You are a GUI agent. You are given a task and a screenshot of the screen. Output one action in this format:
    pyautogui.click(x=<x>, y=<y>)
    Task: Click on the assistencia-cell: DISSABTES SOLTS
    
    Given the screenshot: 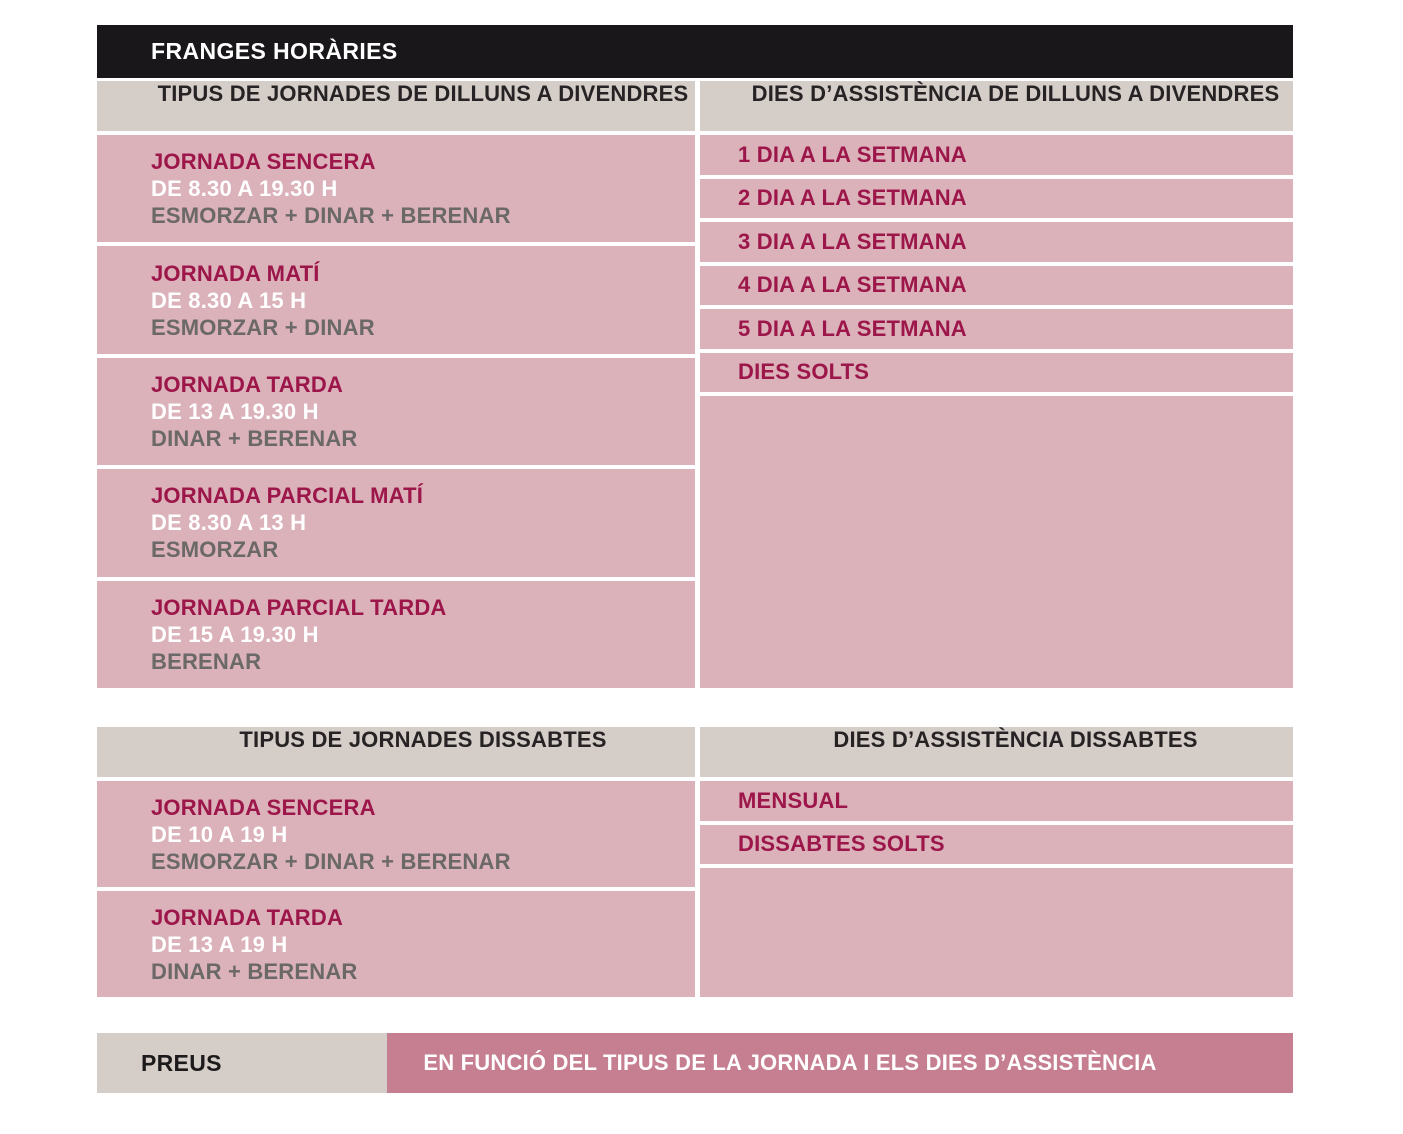 What is the action you would take?
    pyautogui.click(x=996, y=844)
    